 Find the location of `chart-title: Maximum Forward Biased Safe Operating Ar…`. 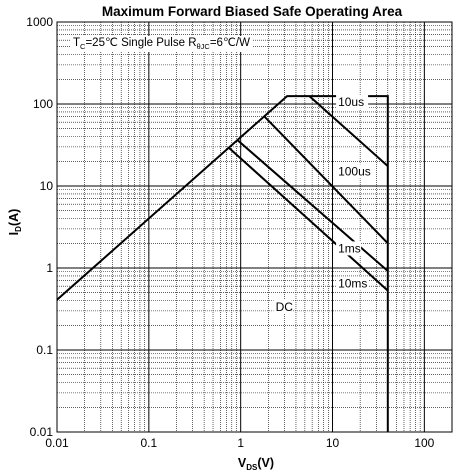

chart-title: Maximum Forward Biased Safe Operating Ar… is located at coordinates (252, 11).